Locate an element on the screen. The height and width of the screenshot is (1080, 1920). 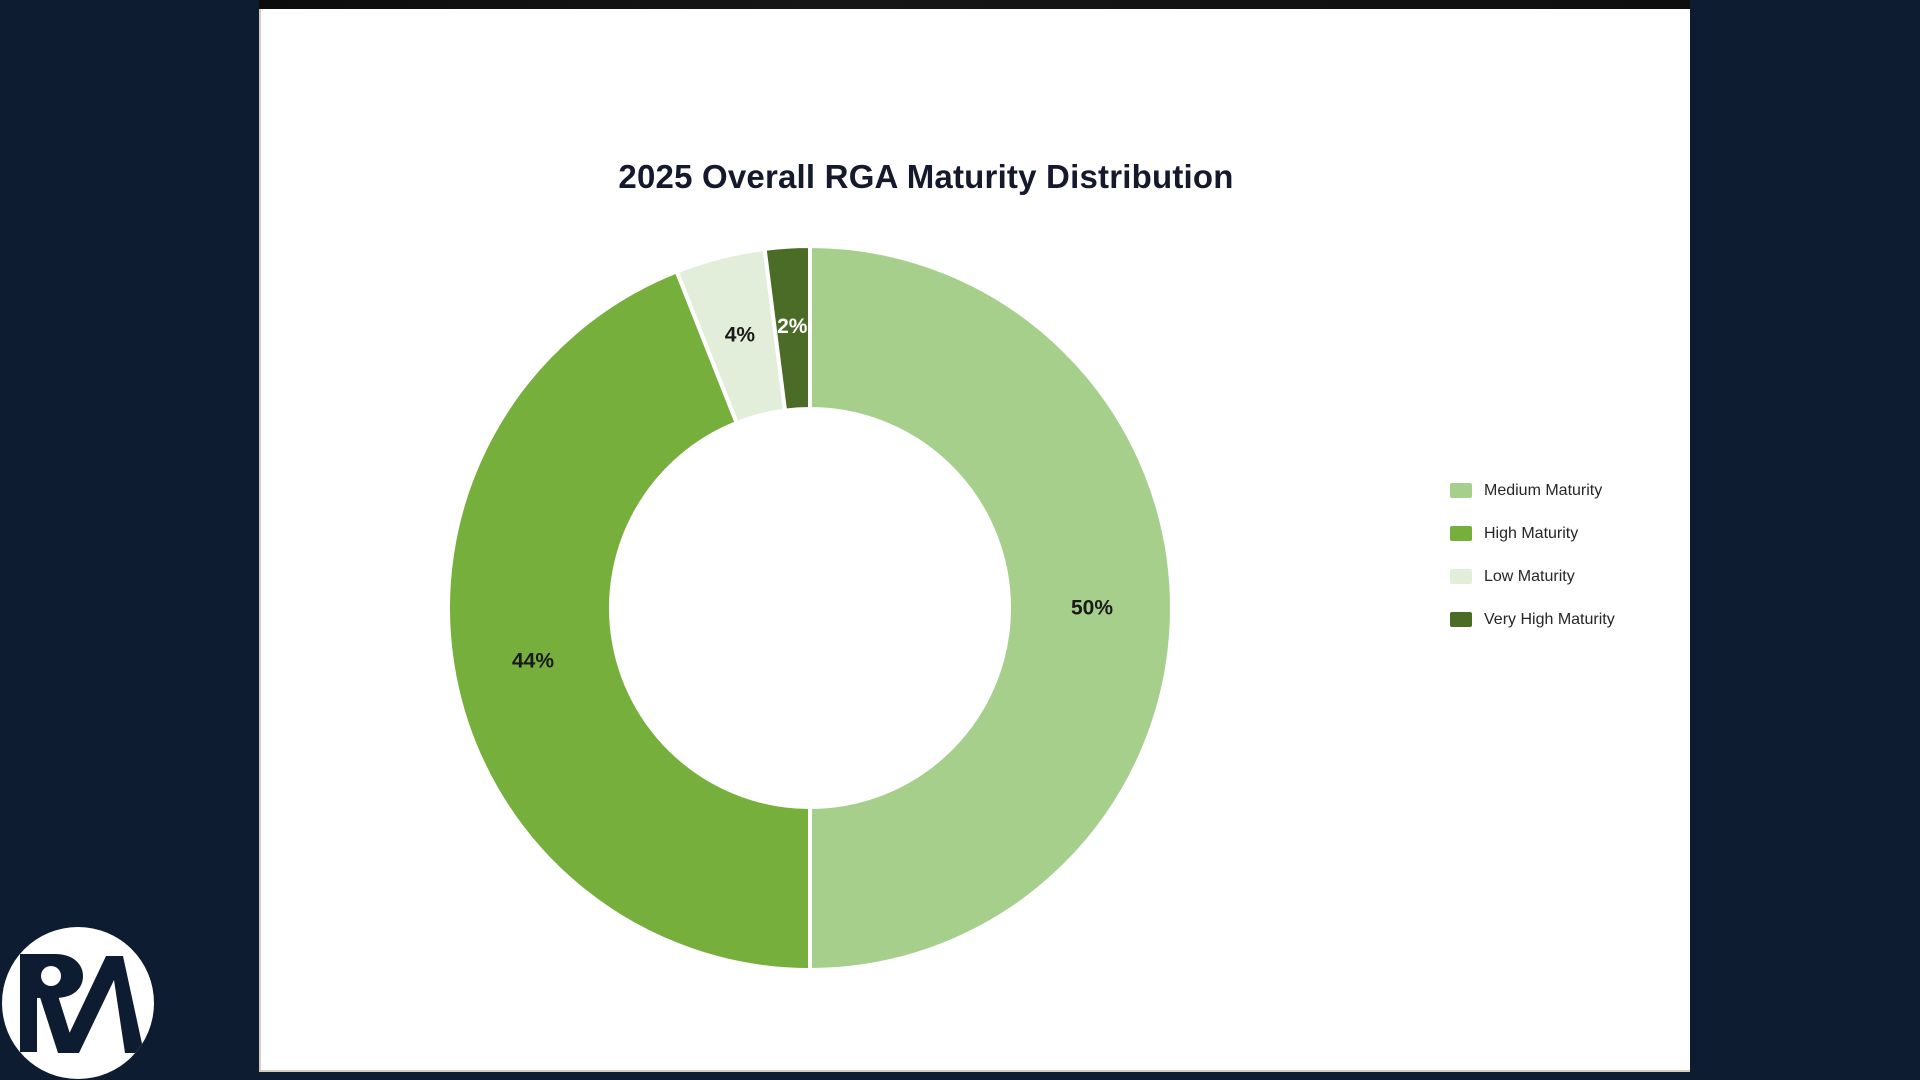
legend-item-medium-maturity: Medium Maturity is located at coordinates (1532, 490).